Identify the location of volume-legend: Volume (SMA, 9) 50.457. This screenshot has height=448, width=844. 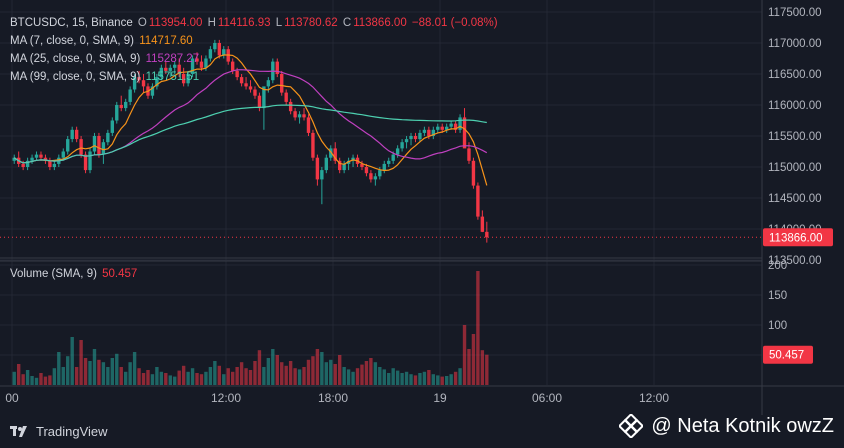
(74, 274).